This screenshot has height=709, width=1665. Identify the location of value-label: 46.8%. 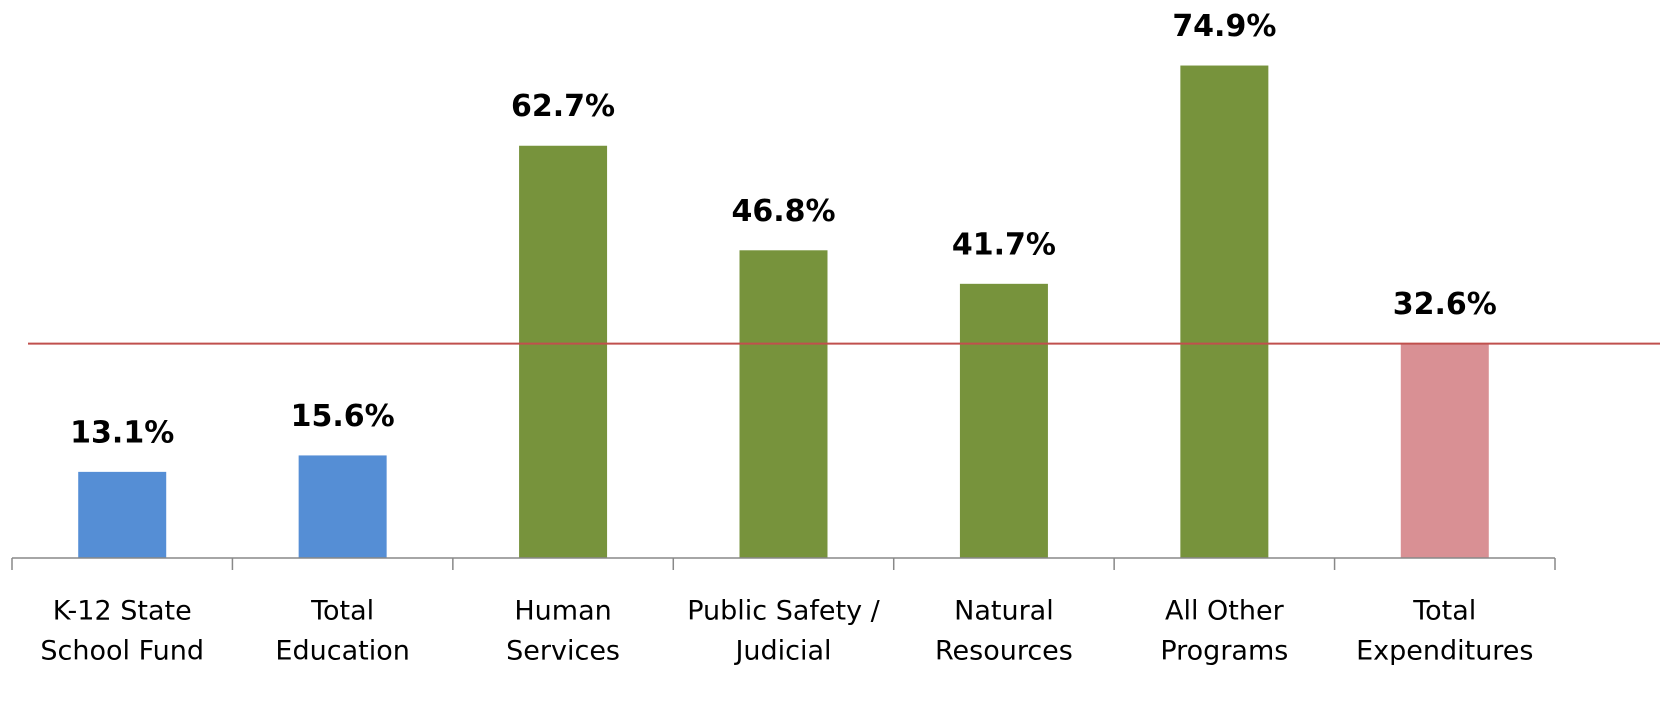
(783, 211).